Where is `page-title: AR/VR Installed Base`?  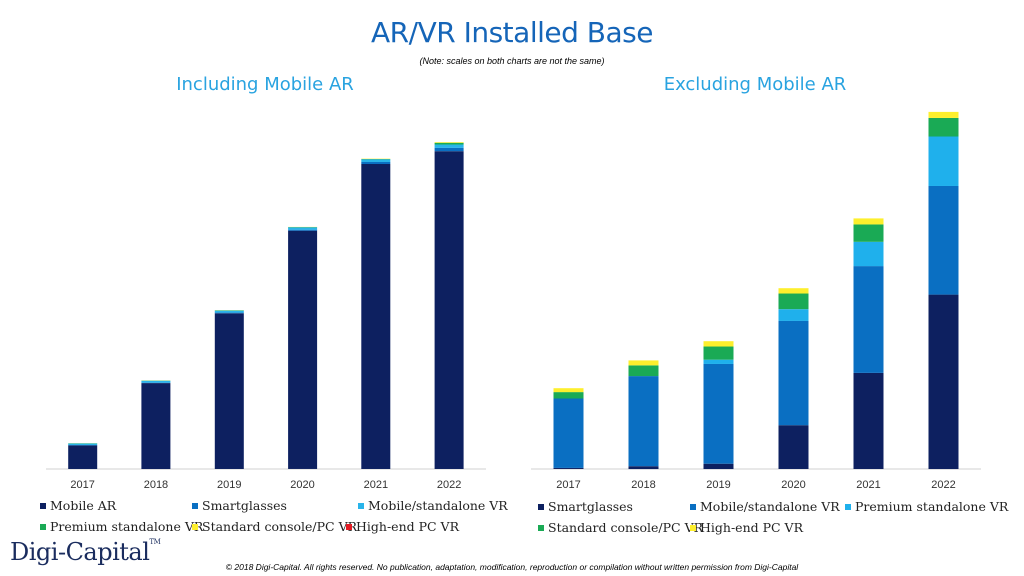 page-title: AR/VR Installed Base is located at coordinates (512, 32).